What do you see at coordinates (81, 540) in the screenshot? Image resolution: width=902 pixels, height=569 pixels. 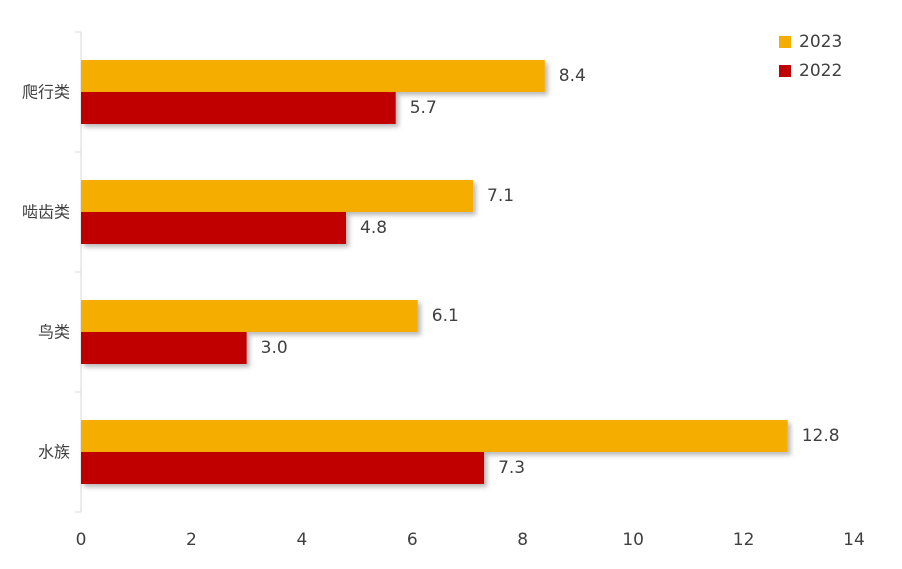 I see `x-tick-label: 0` at bounding box center [81, 540].